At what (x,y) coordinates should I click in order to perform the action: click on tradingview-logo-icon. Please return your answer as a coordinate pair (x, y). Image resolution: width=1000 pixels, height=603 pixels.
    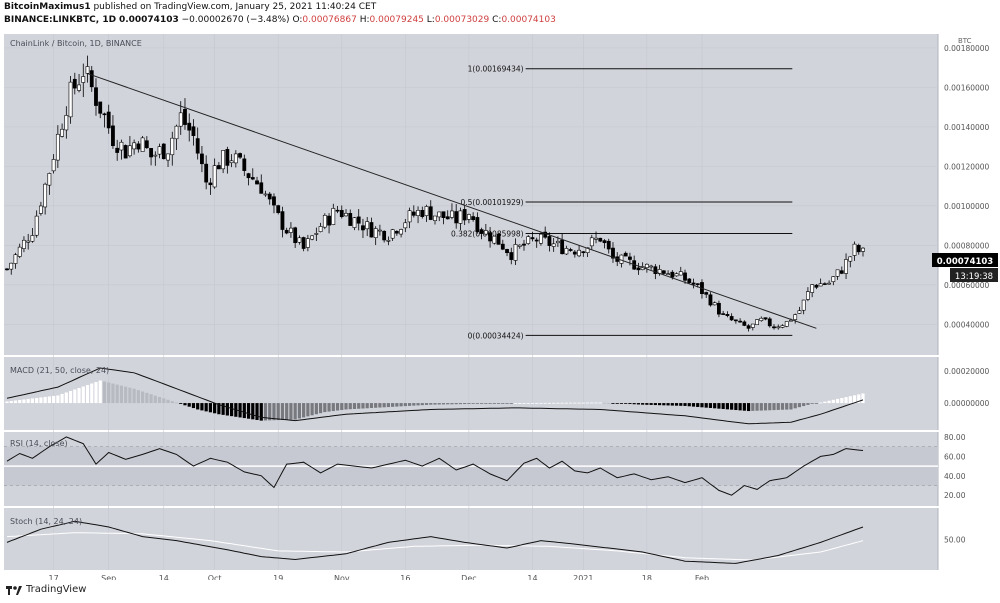
    Looking at the image, I should click on (14, 590).